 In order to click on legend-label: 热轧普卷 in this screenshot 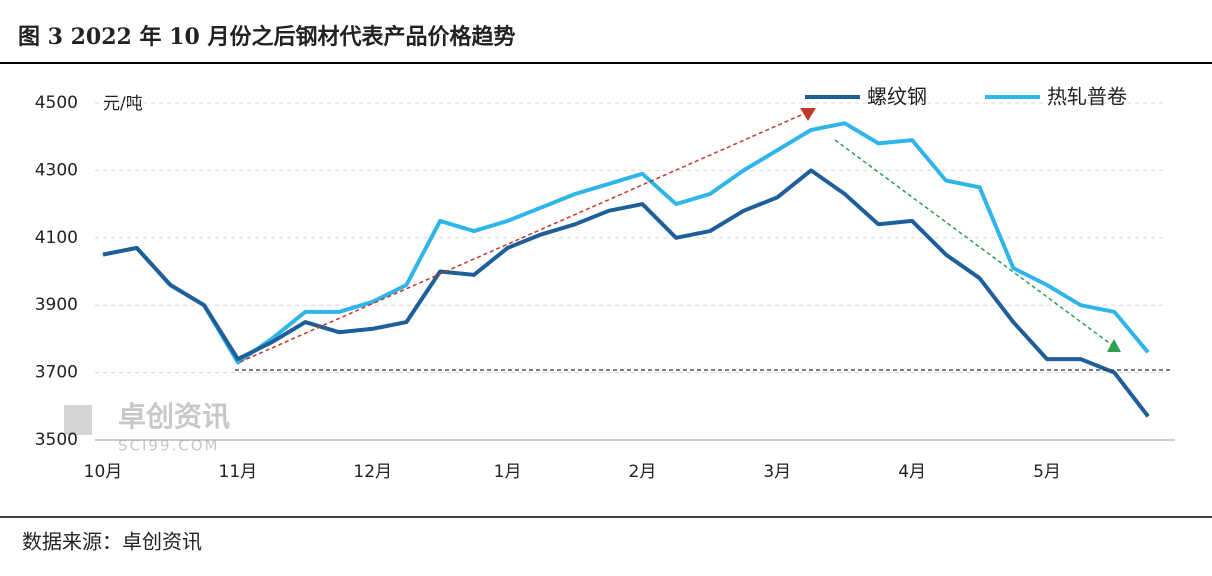, I will do `click(1087, 97)`.